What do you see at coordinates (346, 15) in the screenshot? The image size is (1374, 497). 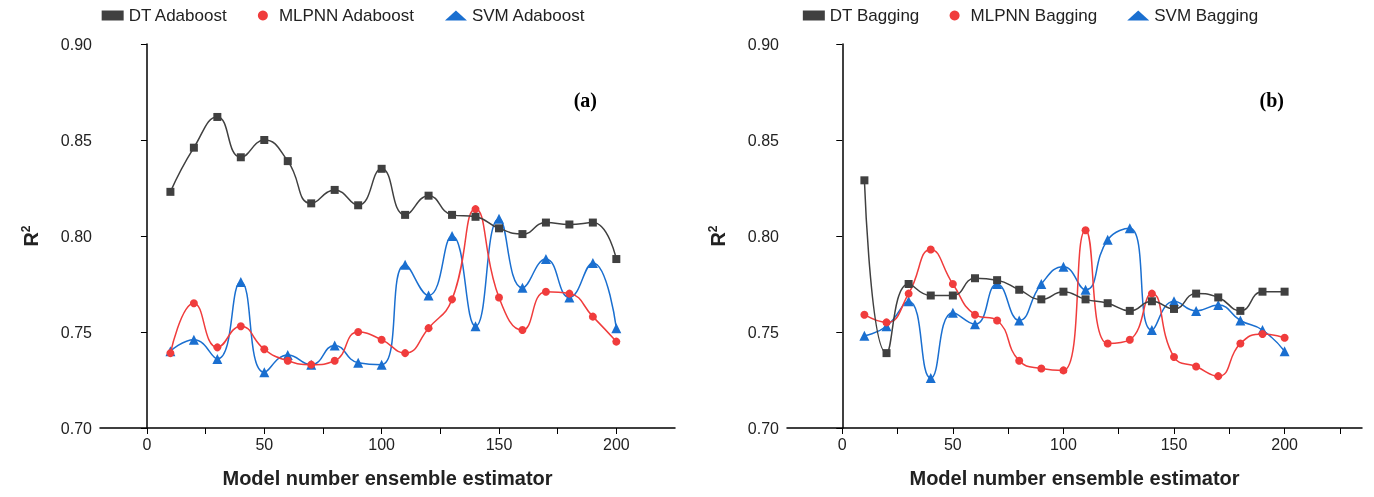 I see `legend-label: MLPNN Adaboost` at bounding box center [346, 15].